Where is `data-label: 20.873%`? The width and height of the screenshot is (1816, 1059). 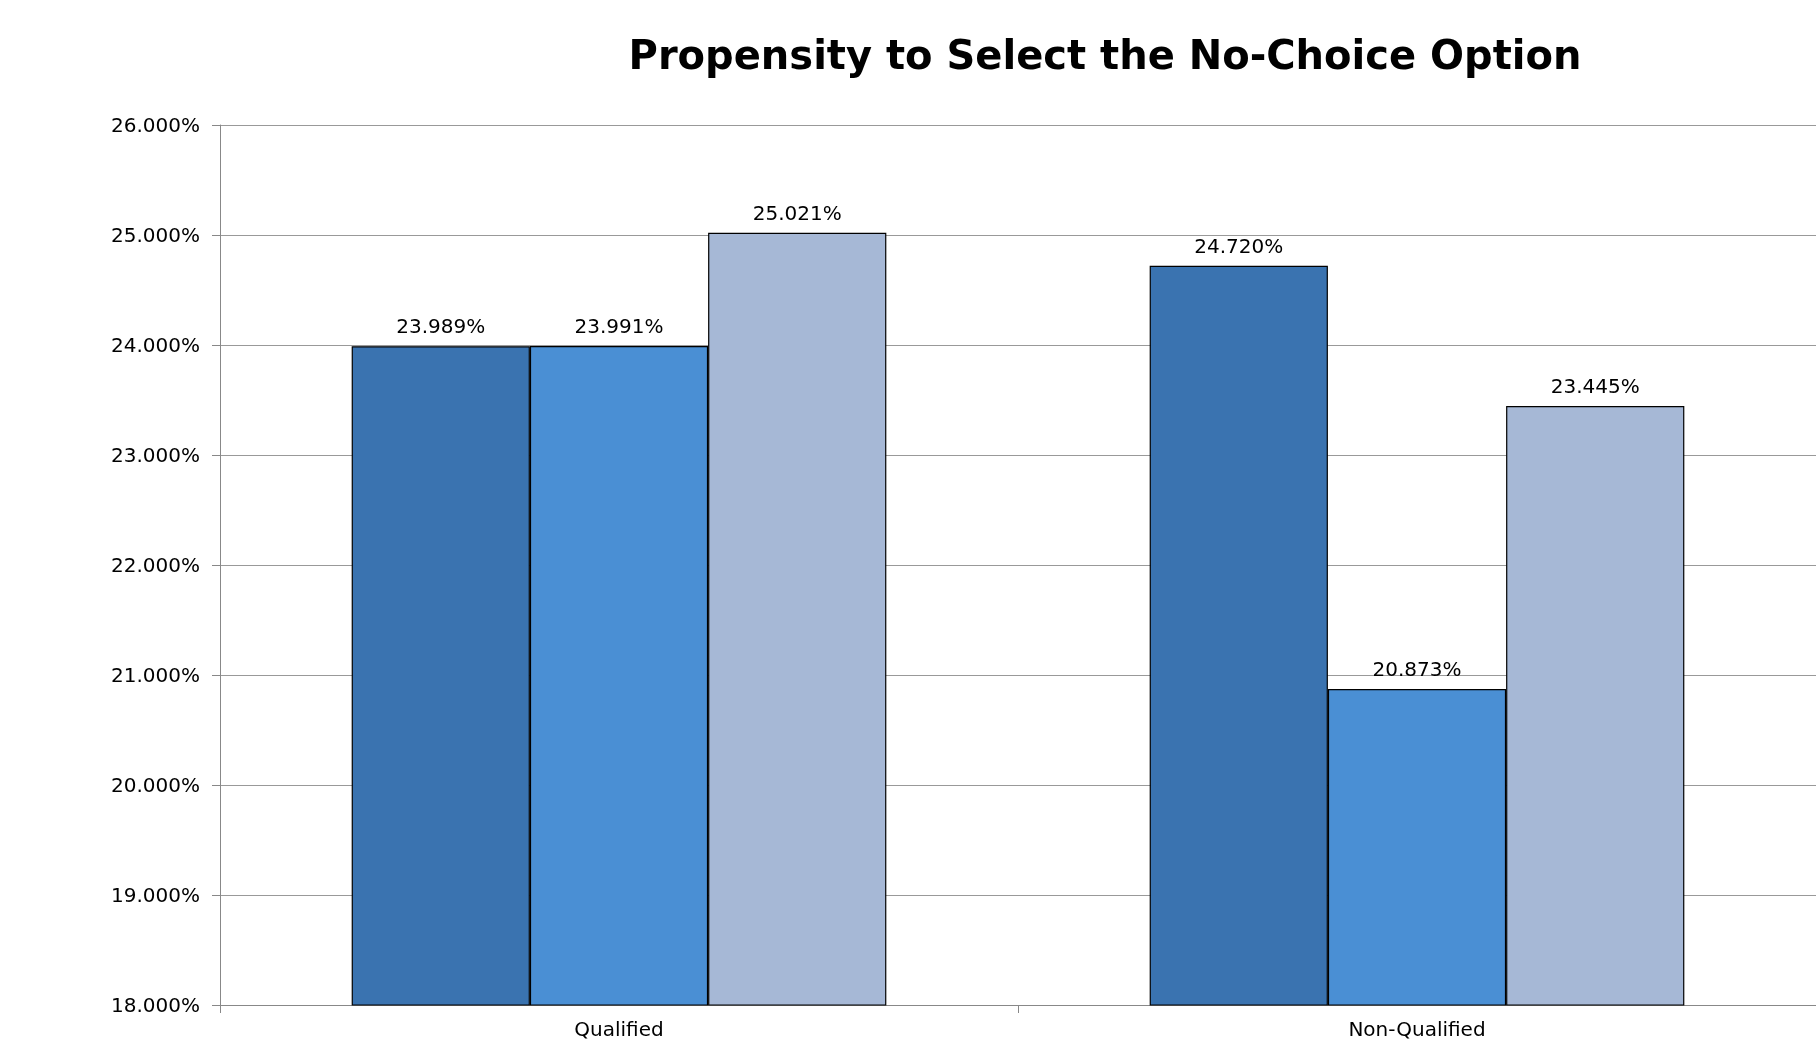
data-label: 20.873% is located at coordinates (1417, 668).